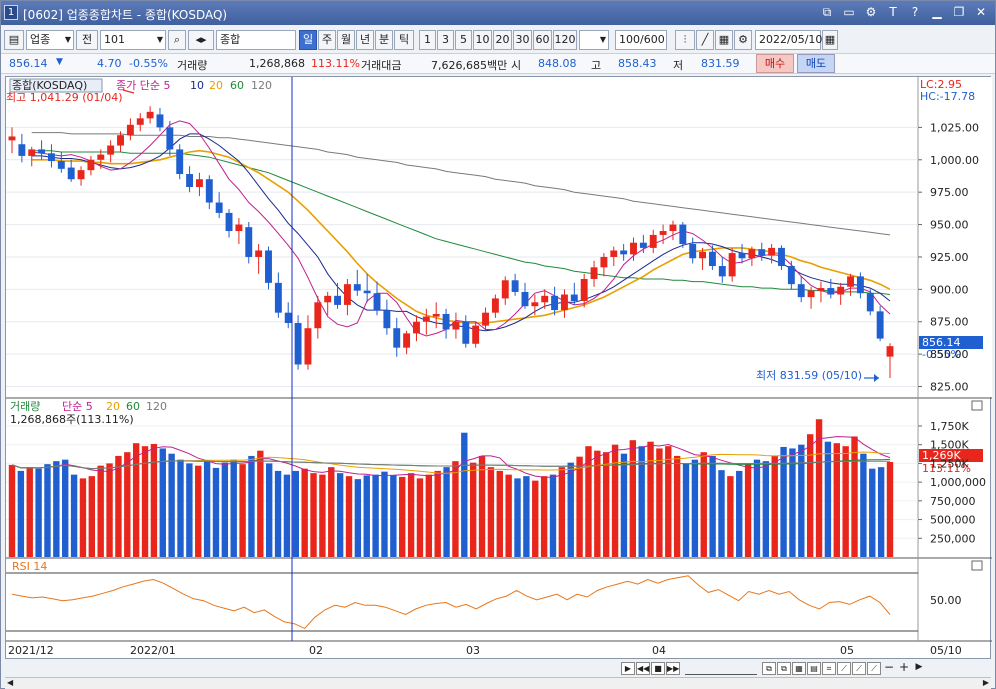  What do you see at coordinates (628, 668) in the screenshot?
I see `prev-icon: ▶` at bounding box center [628, 668].